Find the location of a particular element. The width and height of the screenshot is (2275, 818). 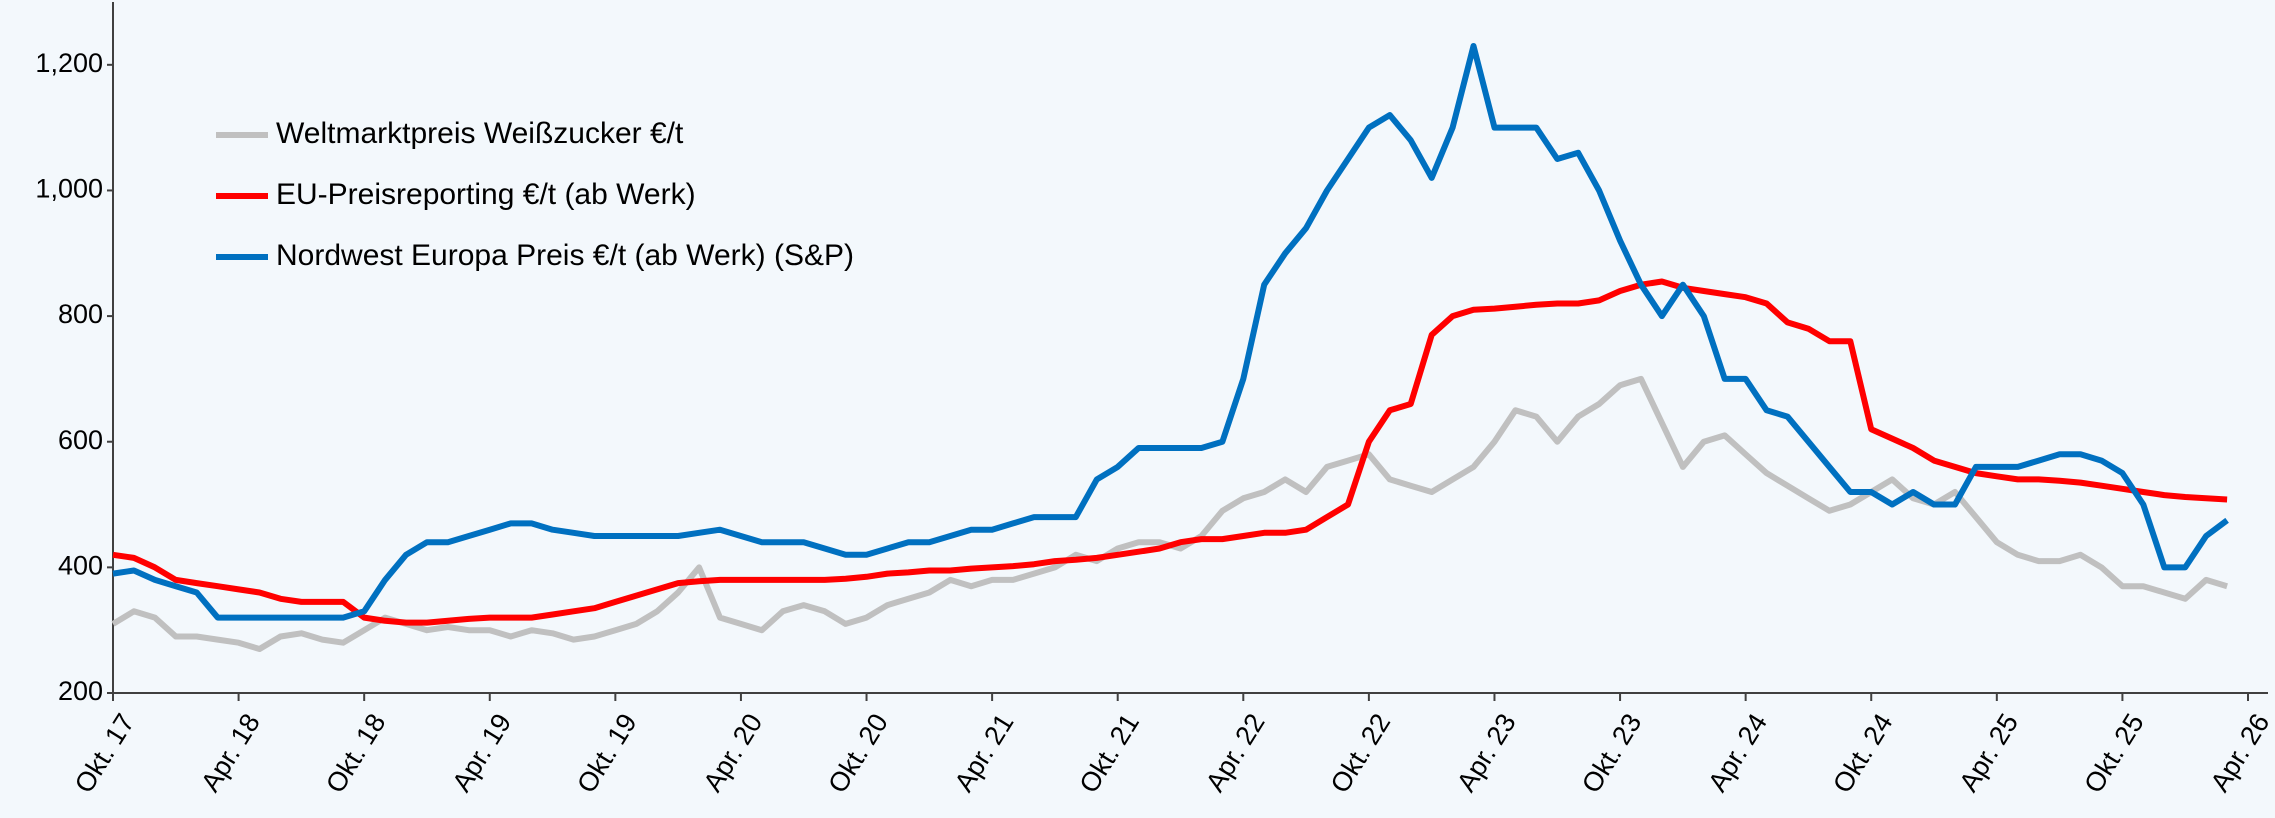

x-tick-label: Okt. 21 is located at coordinates (1110, 753).